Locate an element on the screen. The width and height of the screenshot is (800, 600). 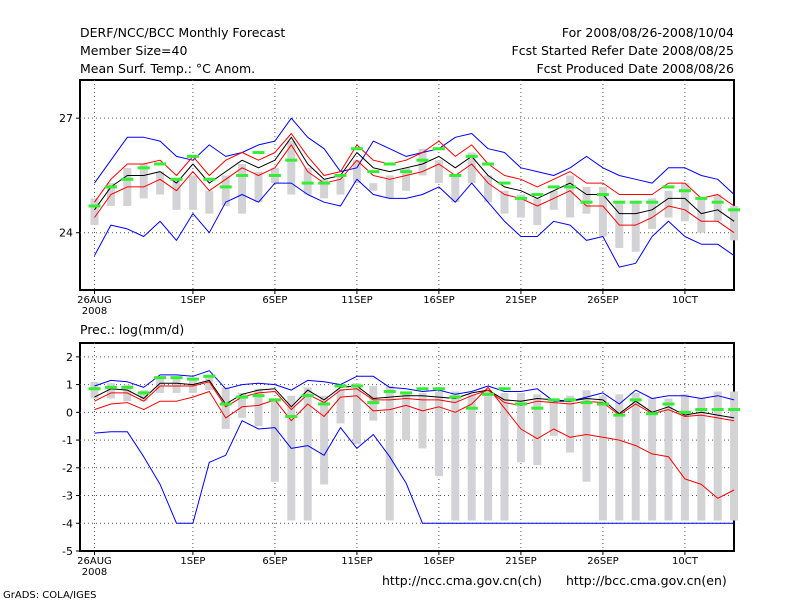
prec-x-tick-label: 6SEP is located at coordinates (274, 561).